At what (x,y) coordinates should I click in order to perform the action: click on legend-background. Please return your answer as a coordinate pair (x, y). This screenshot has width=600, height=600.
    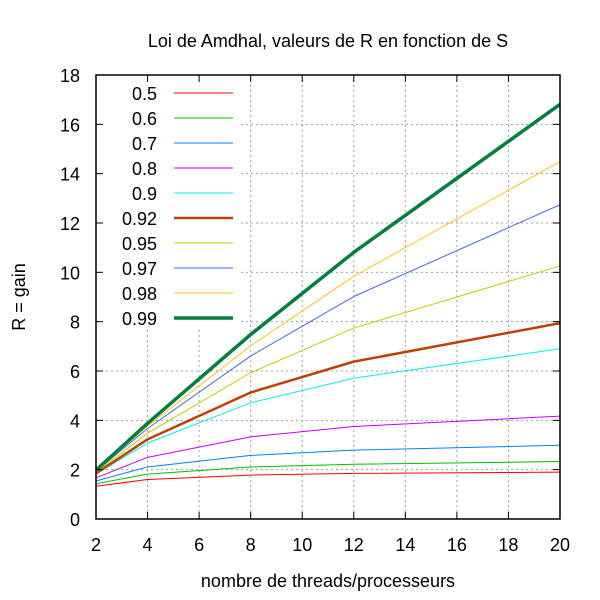
    Looking at the image, I should click on (170, 205).